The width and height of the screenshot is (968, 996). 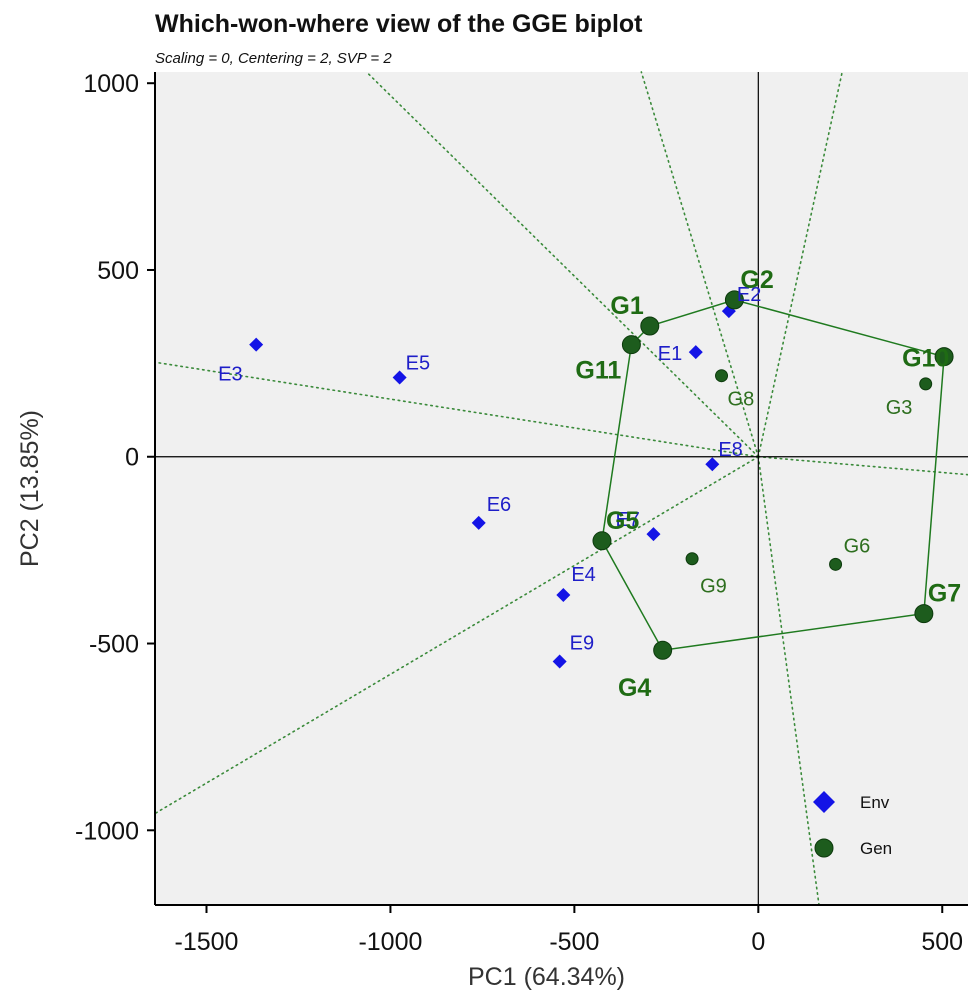 What do you see at coordinates (114, 645) in the screenshot?
I see `y-tick-label: -500` at bounding box center [114, 645].